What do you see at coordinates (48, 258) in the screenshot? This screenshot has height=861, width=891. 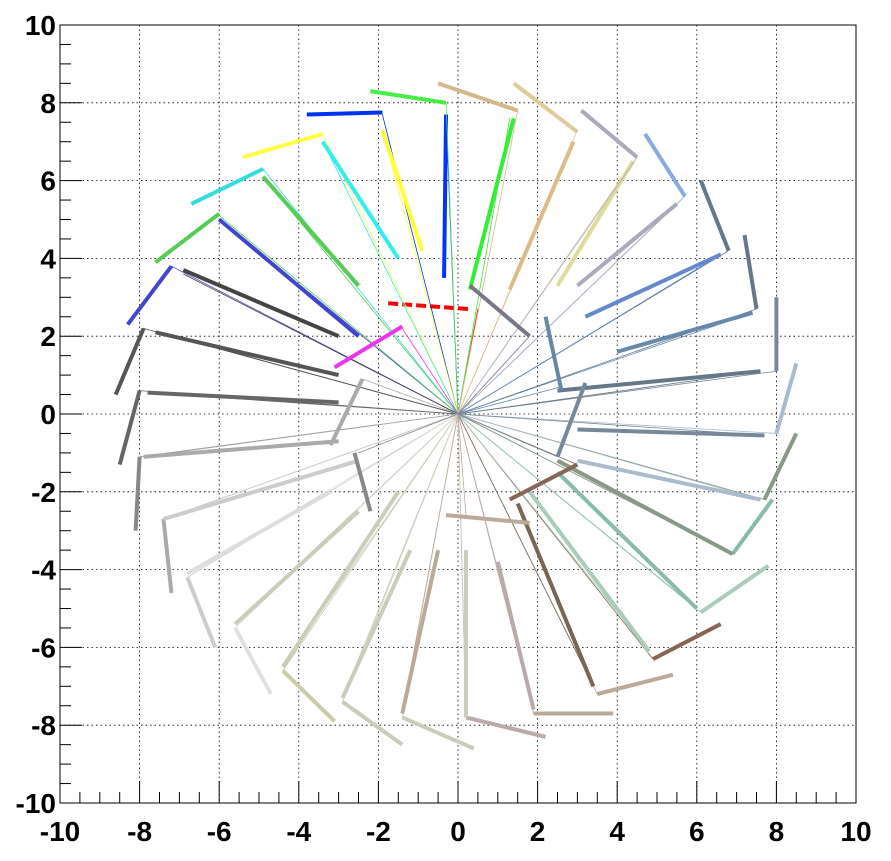 I see `y-tick-label-7: 4` at bounding box center [48, 258].